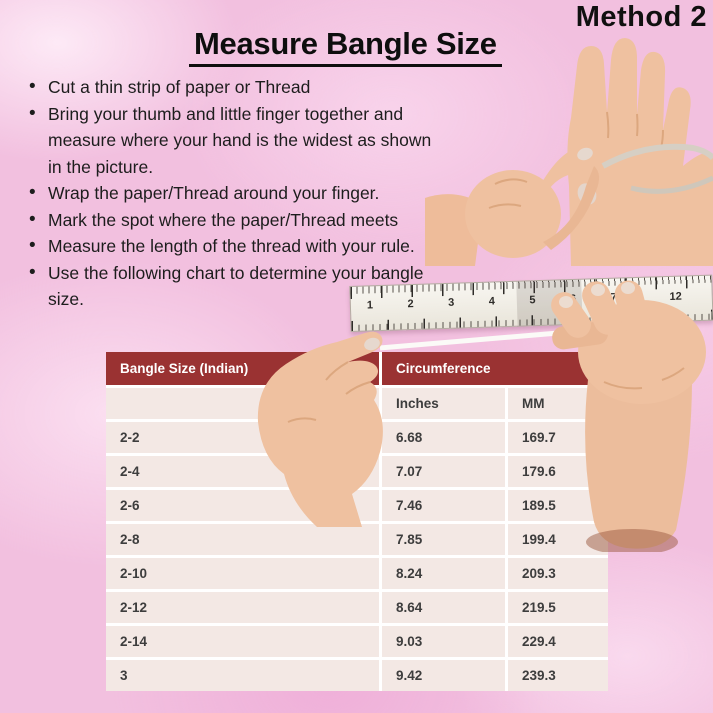 Image resolution: width=713 pixels, height=713 pixels. I want to click on cell-size: 2-8, so click(242, 539).